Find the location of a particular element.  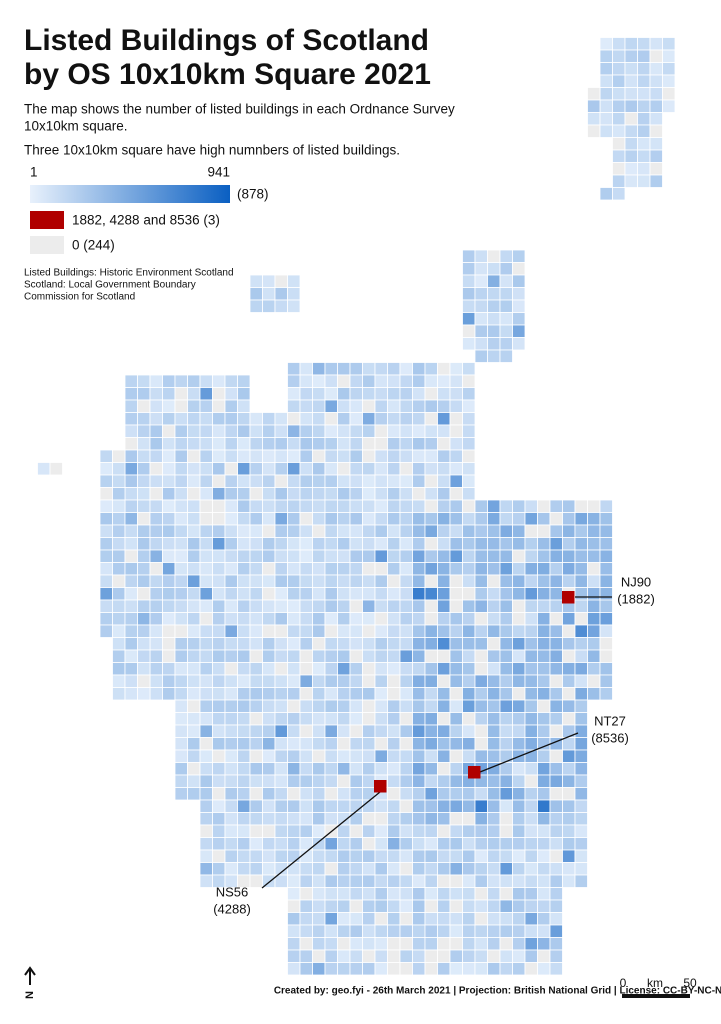

legend-swatch is located at coordinates (47, 245).